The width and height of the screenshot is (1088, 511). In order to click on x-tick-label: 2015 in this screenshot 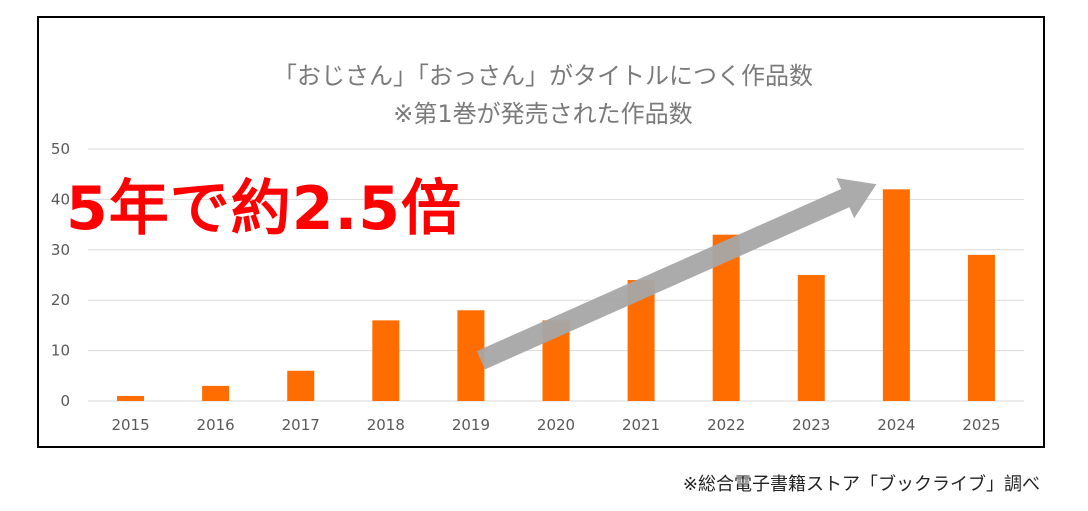, I will do `click(130, 425)`.